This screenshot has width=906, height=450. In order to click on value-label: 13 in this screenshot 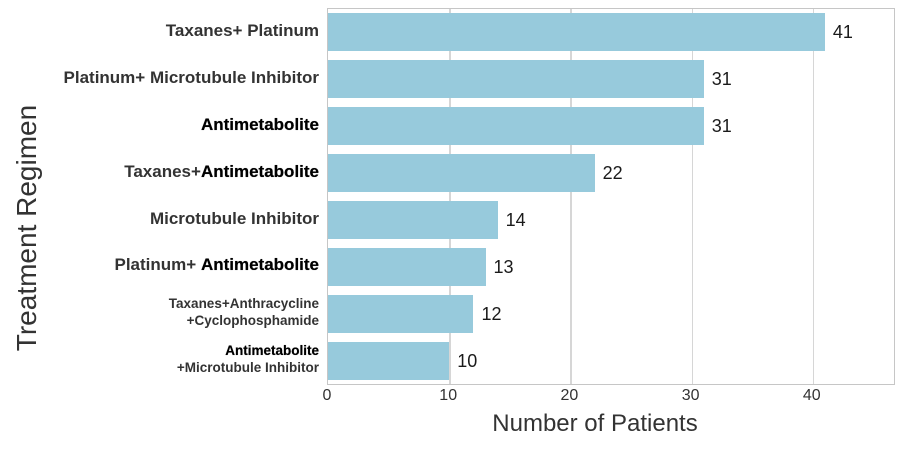, I will do `click(503, 266)`.